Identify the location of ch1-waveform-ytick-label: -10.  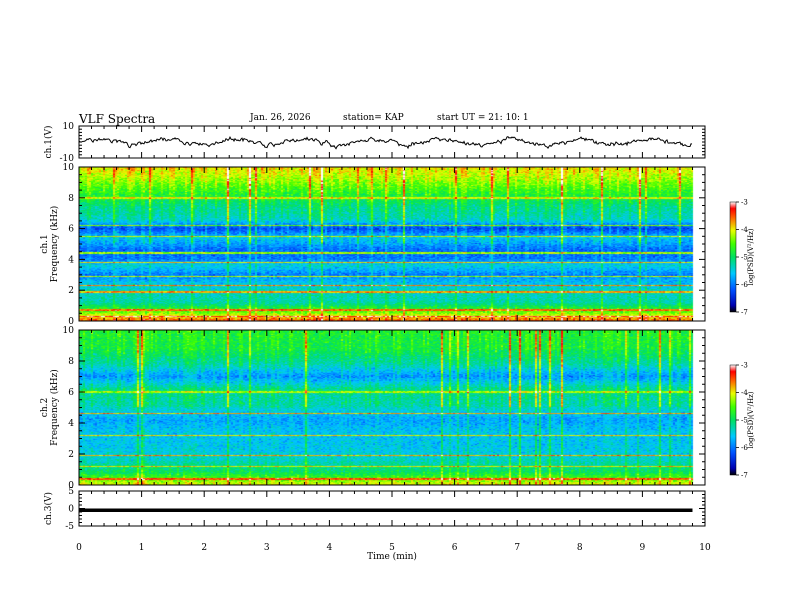
(67, 159).